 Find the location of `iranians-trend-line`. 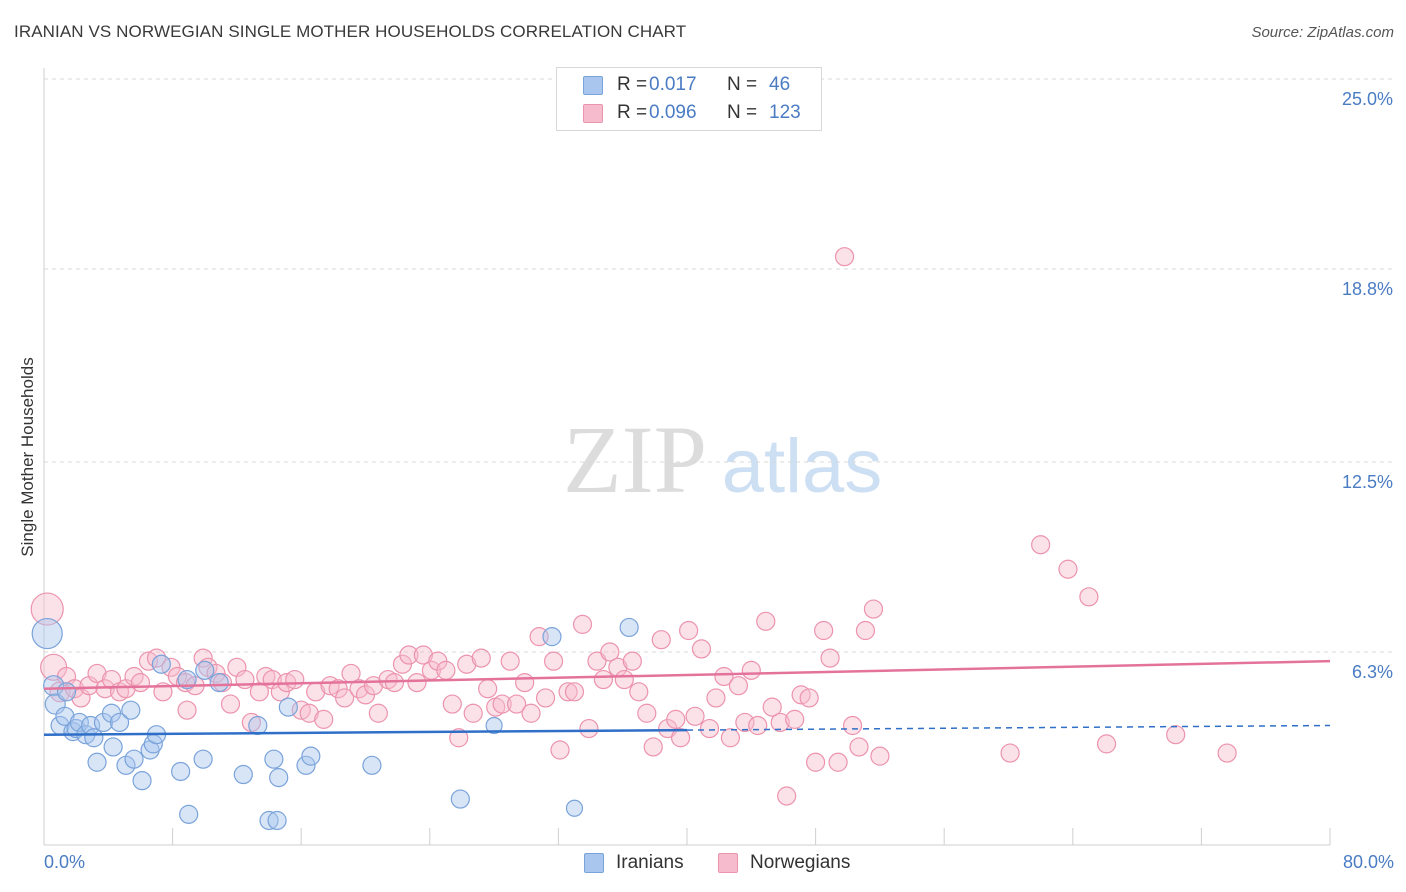

iranians-trend-line is located at coordinates (365, 732).